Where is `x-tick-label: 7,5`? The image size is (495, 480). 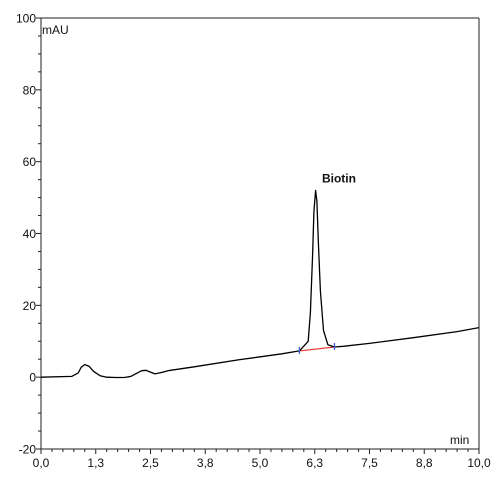
x-tick-label: 7,5 is located at coordinates (369, 463).